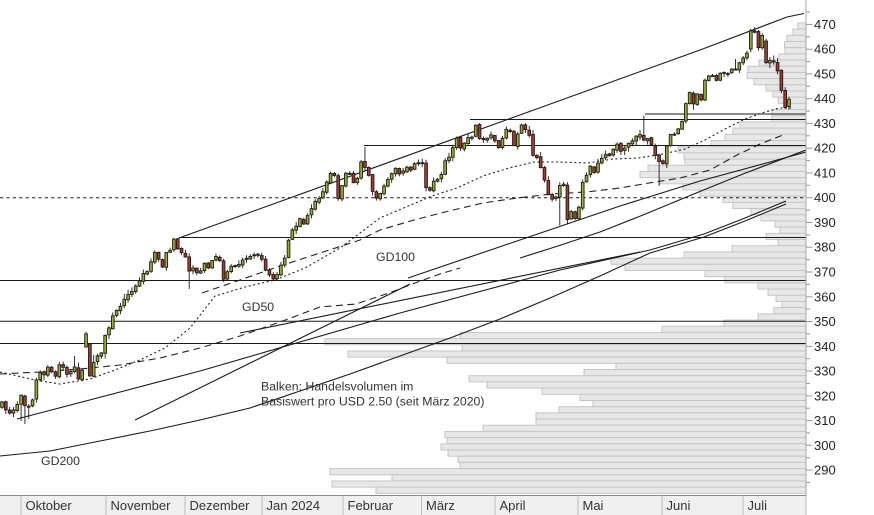 The width and height of the screenshot is (874, 515). I want to click on svg-text:Basiswert pro USD 2.50 (seit M: Basiswert pro USD 2.50 (seit März 2020), so click(372, 402).